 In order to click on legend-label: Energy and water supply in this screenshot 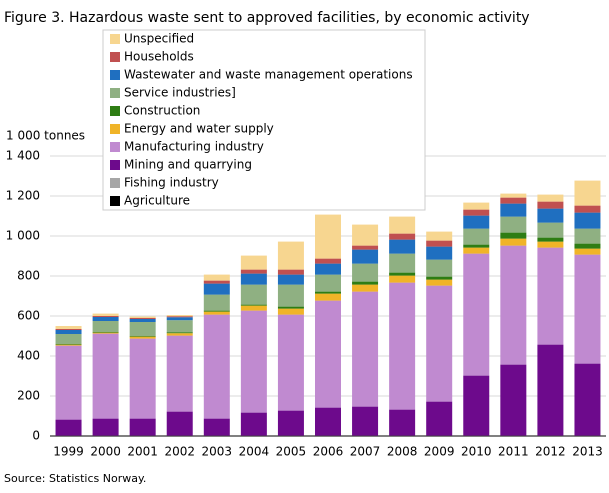, I will do `click(199, 129)`.